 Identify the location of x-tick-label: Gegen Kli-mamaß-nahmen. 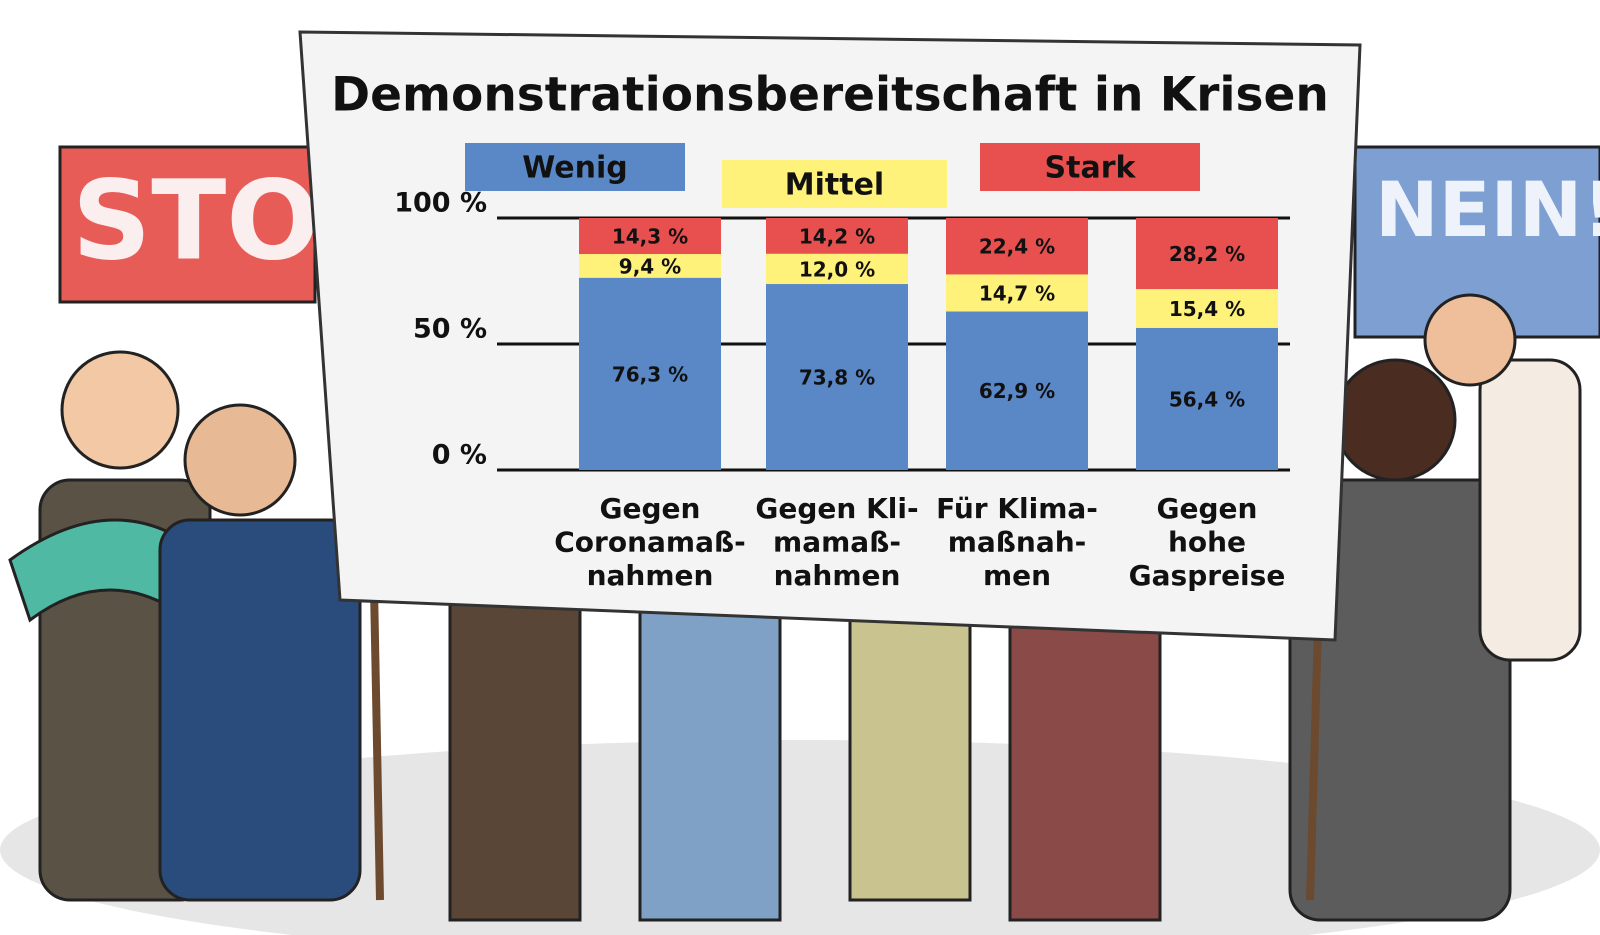
(836, 542).